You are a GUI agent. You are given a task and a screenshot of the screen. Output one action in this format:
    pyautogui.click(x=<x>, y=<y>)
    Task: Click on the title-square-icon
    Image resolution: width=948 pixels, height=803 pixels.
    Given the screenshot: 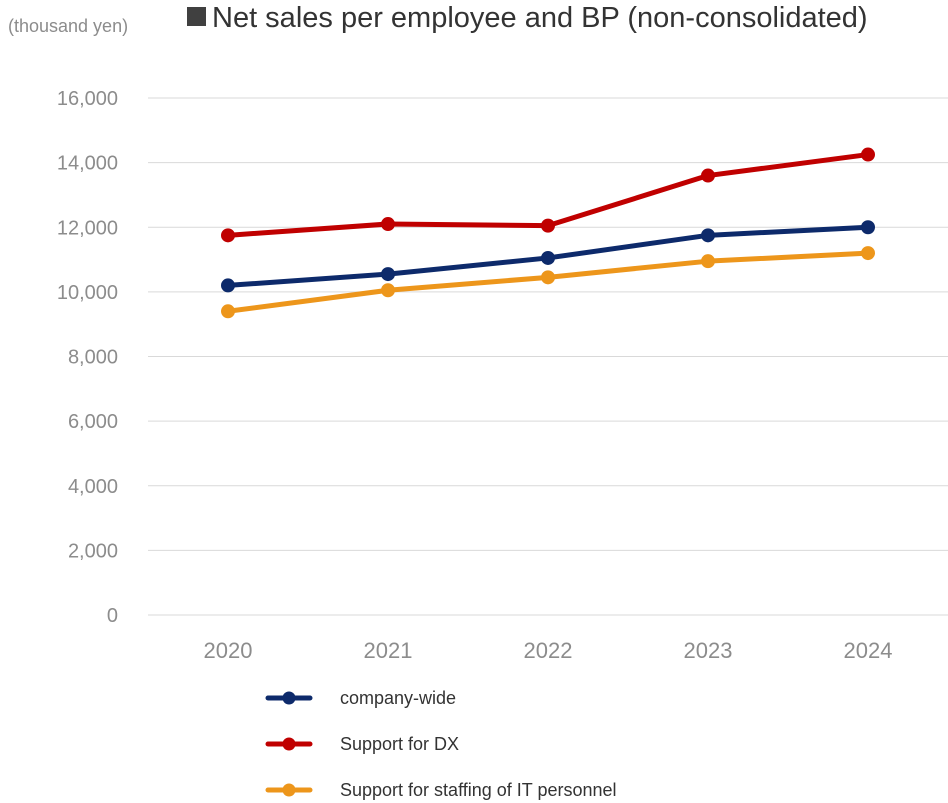 What is the action you would take?
    pyautogui.click(x=196, y=16)
    